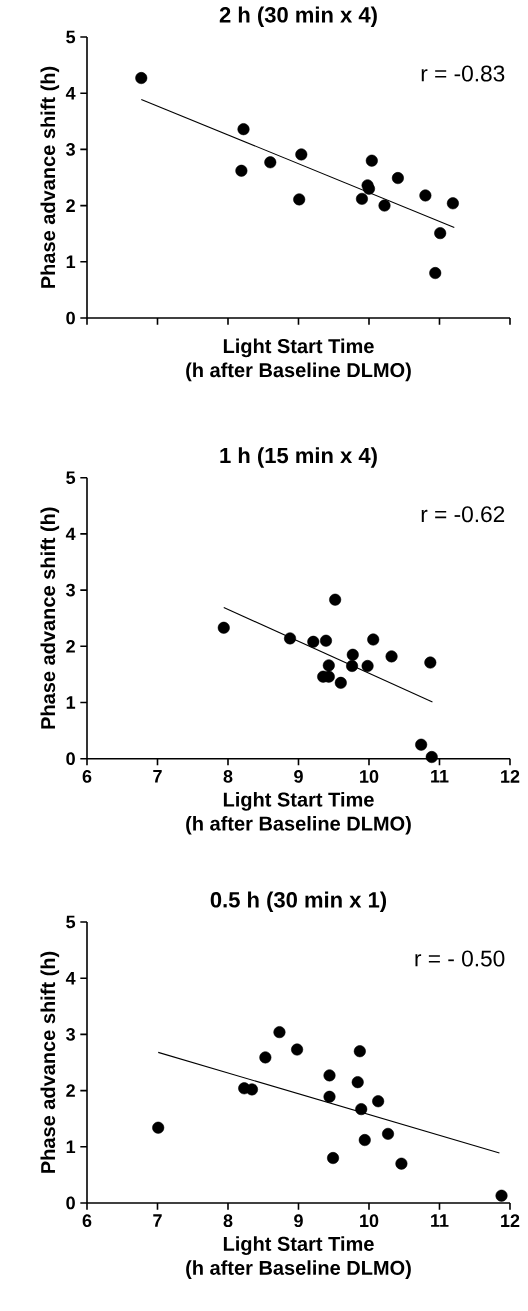 The image size is (528, 1311). What do you see at coordinates (298, 457) in the screenshot?
I see `chart-title: 1 h (15 min x 4)` at bounding box center [298, 457].